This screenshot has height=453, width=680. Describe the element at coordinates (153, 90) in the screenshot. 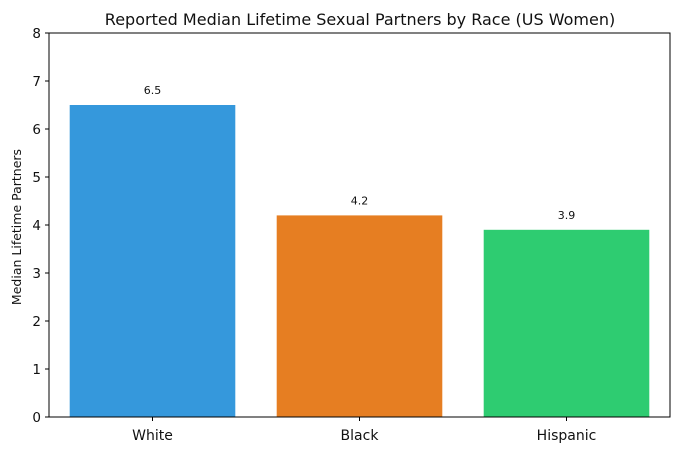

I see `data-label-white: 6.5` at that location.